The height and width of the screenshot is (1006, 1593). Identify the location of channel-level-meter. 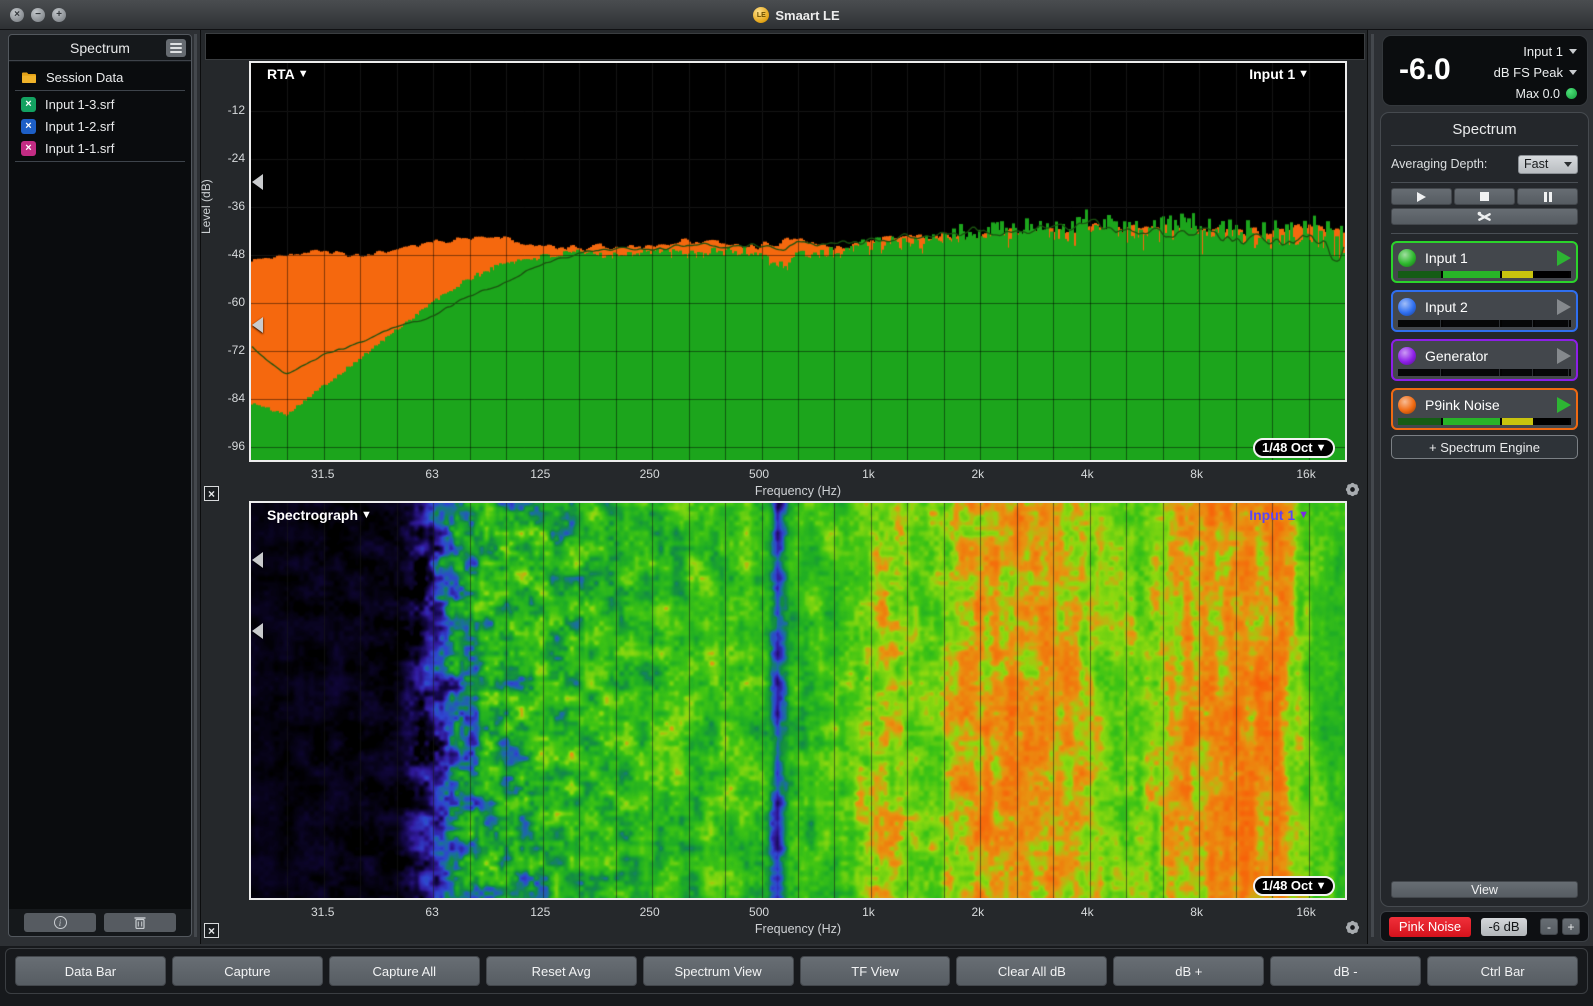
(1484, 372).